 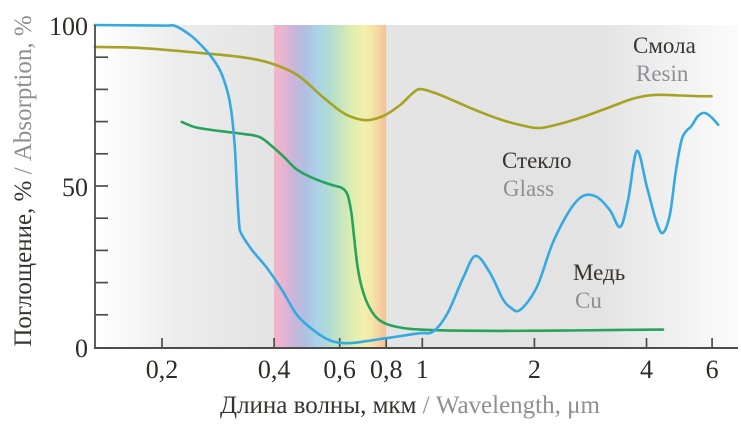 What do you see at coordinates (162, 369) in the screenshot?
I see `x-tick-label: 0,2` at bounding box center [162, 369].